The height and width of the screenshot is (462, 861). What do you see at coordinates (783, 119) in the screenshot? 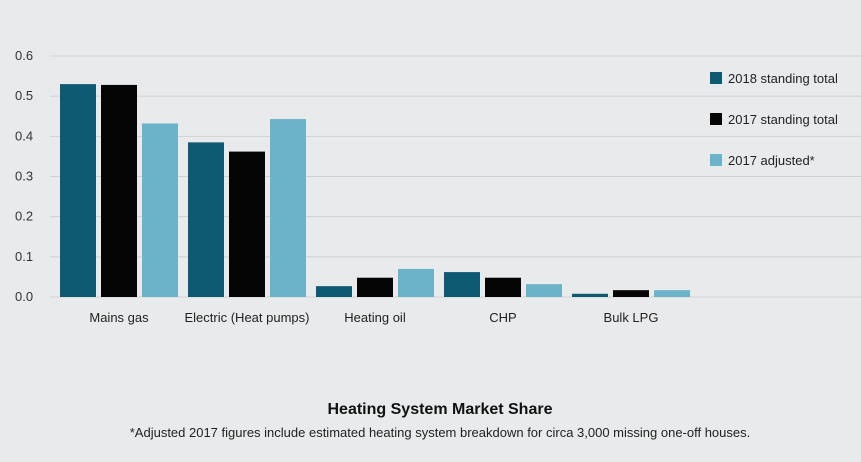
I see `legend-label-2: 2017 standing total` at bounding box center [783, 119].